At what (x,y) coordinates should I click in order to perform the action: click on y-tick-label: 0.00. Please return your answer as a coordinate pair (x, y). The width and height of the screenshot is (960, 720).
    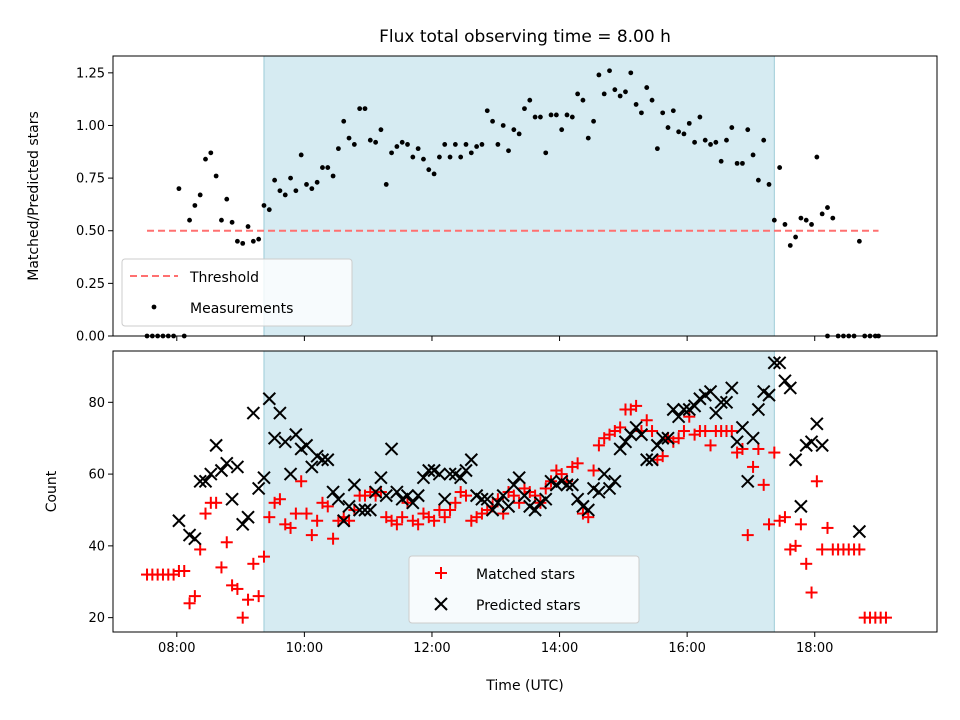
    Looking at the image, I should click on (90, 337).